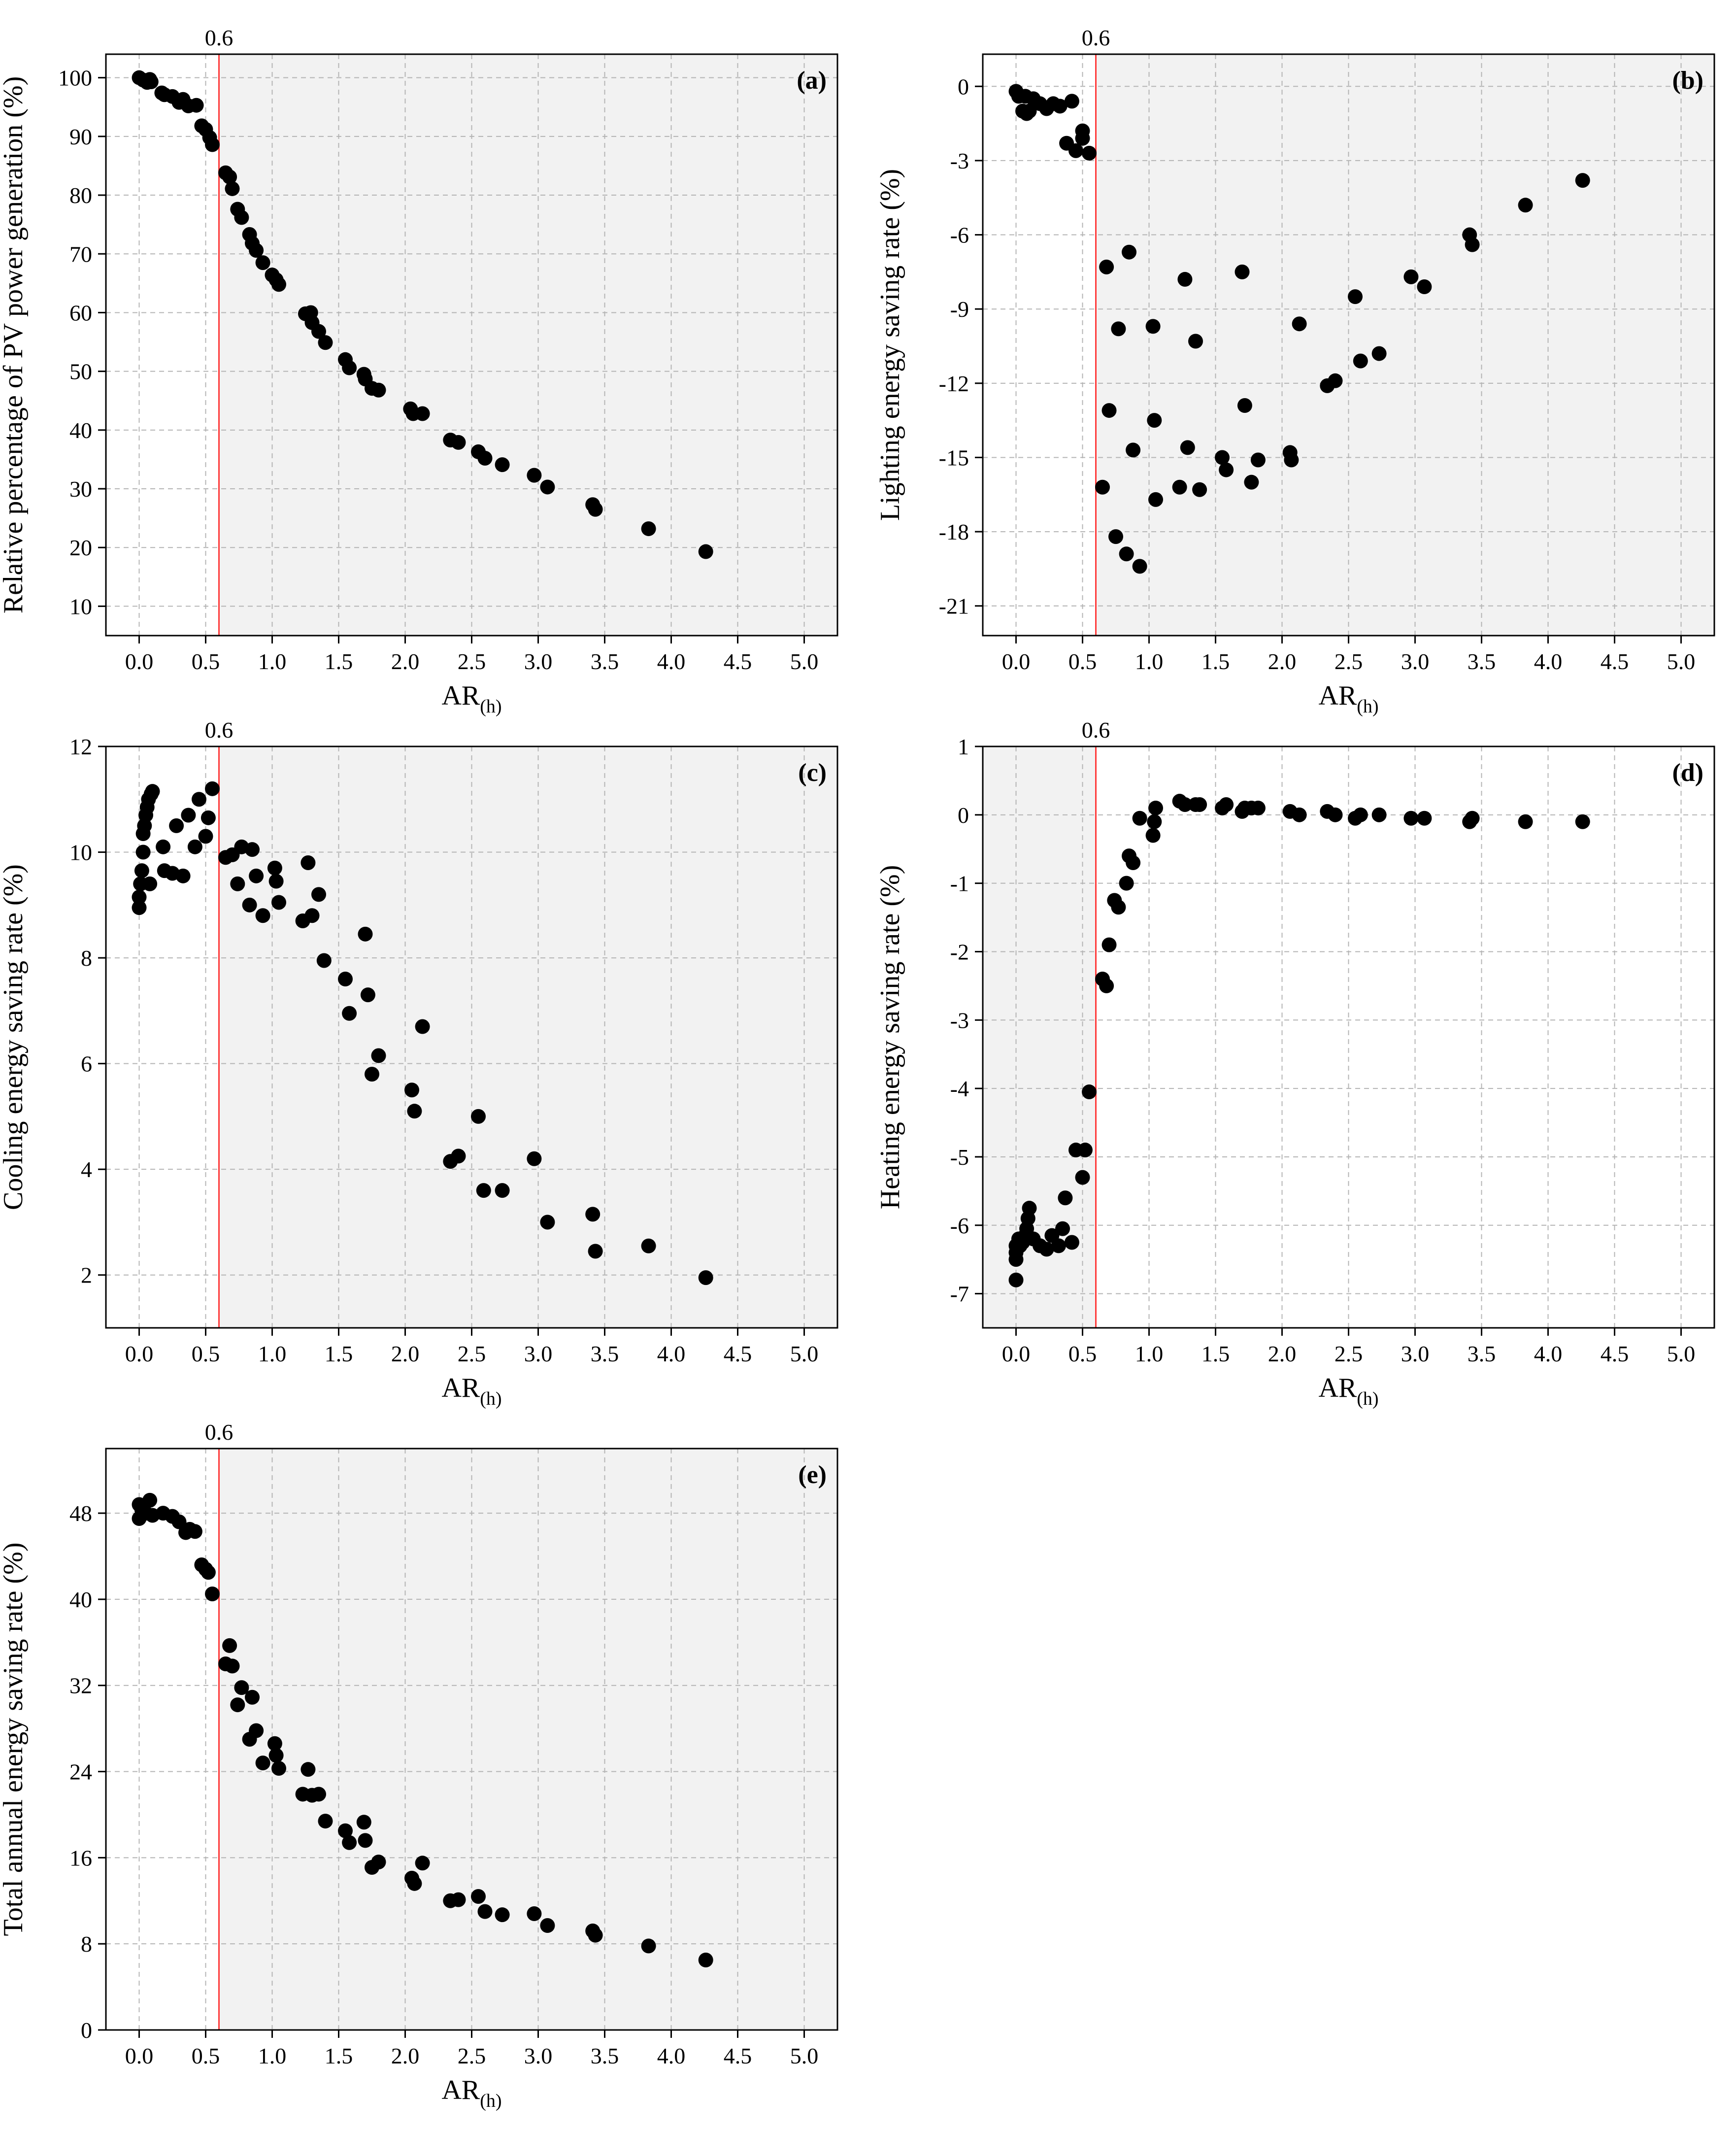  What do you see at coordinates (86, 1064) in the screenshot?
I see `y-tick-label: 6` at bounding box center [86, 1064].